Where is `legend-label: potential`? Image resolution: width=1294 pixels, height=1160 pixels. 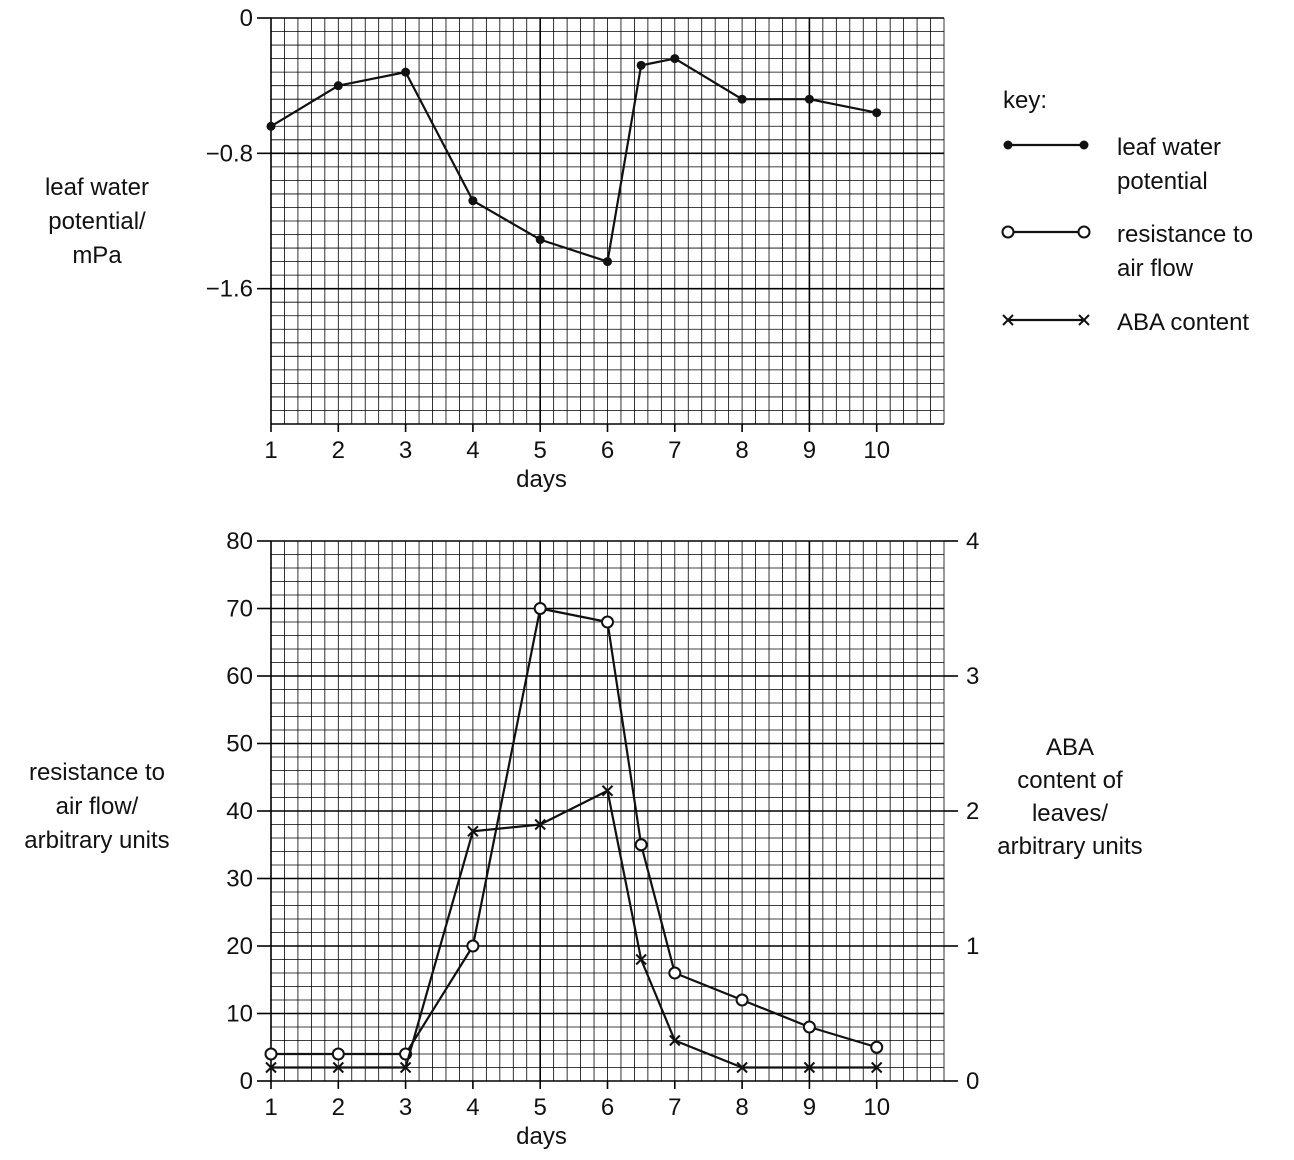 legend-label: potential is located at coordinates (1162, 181).